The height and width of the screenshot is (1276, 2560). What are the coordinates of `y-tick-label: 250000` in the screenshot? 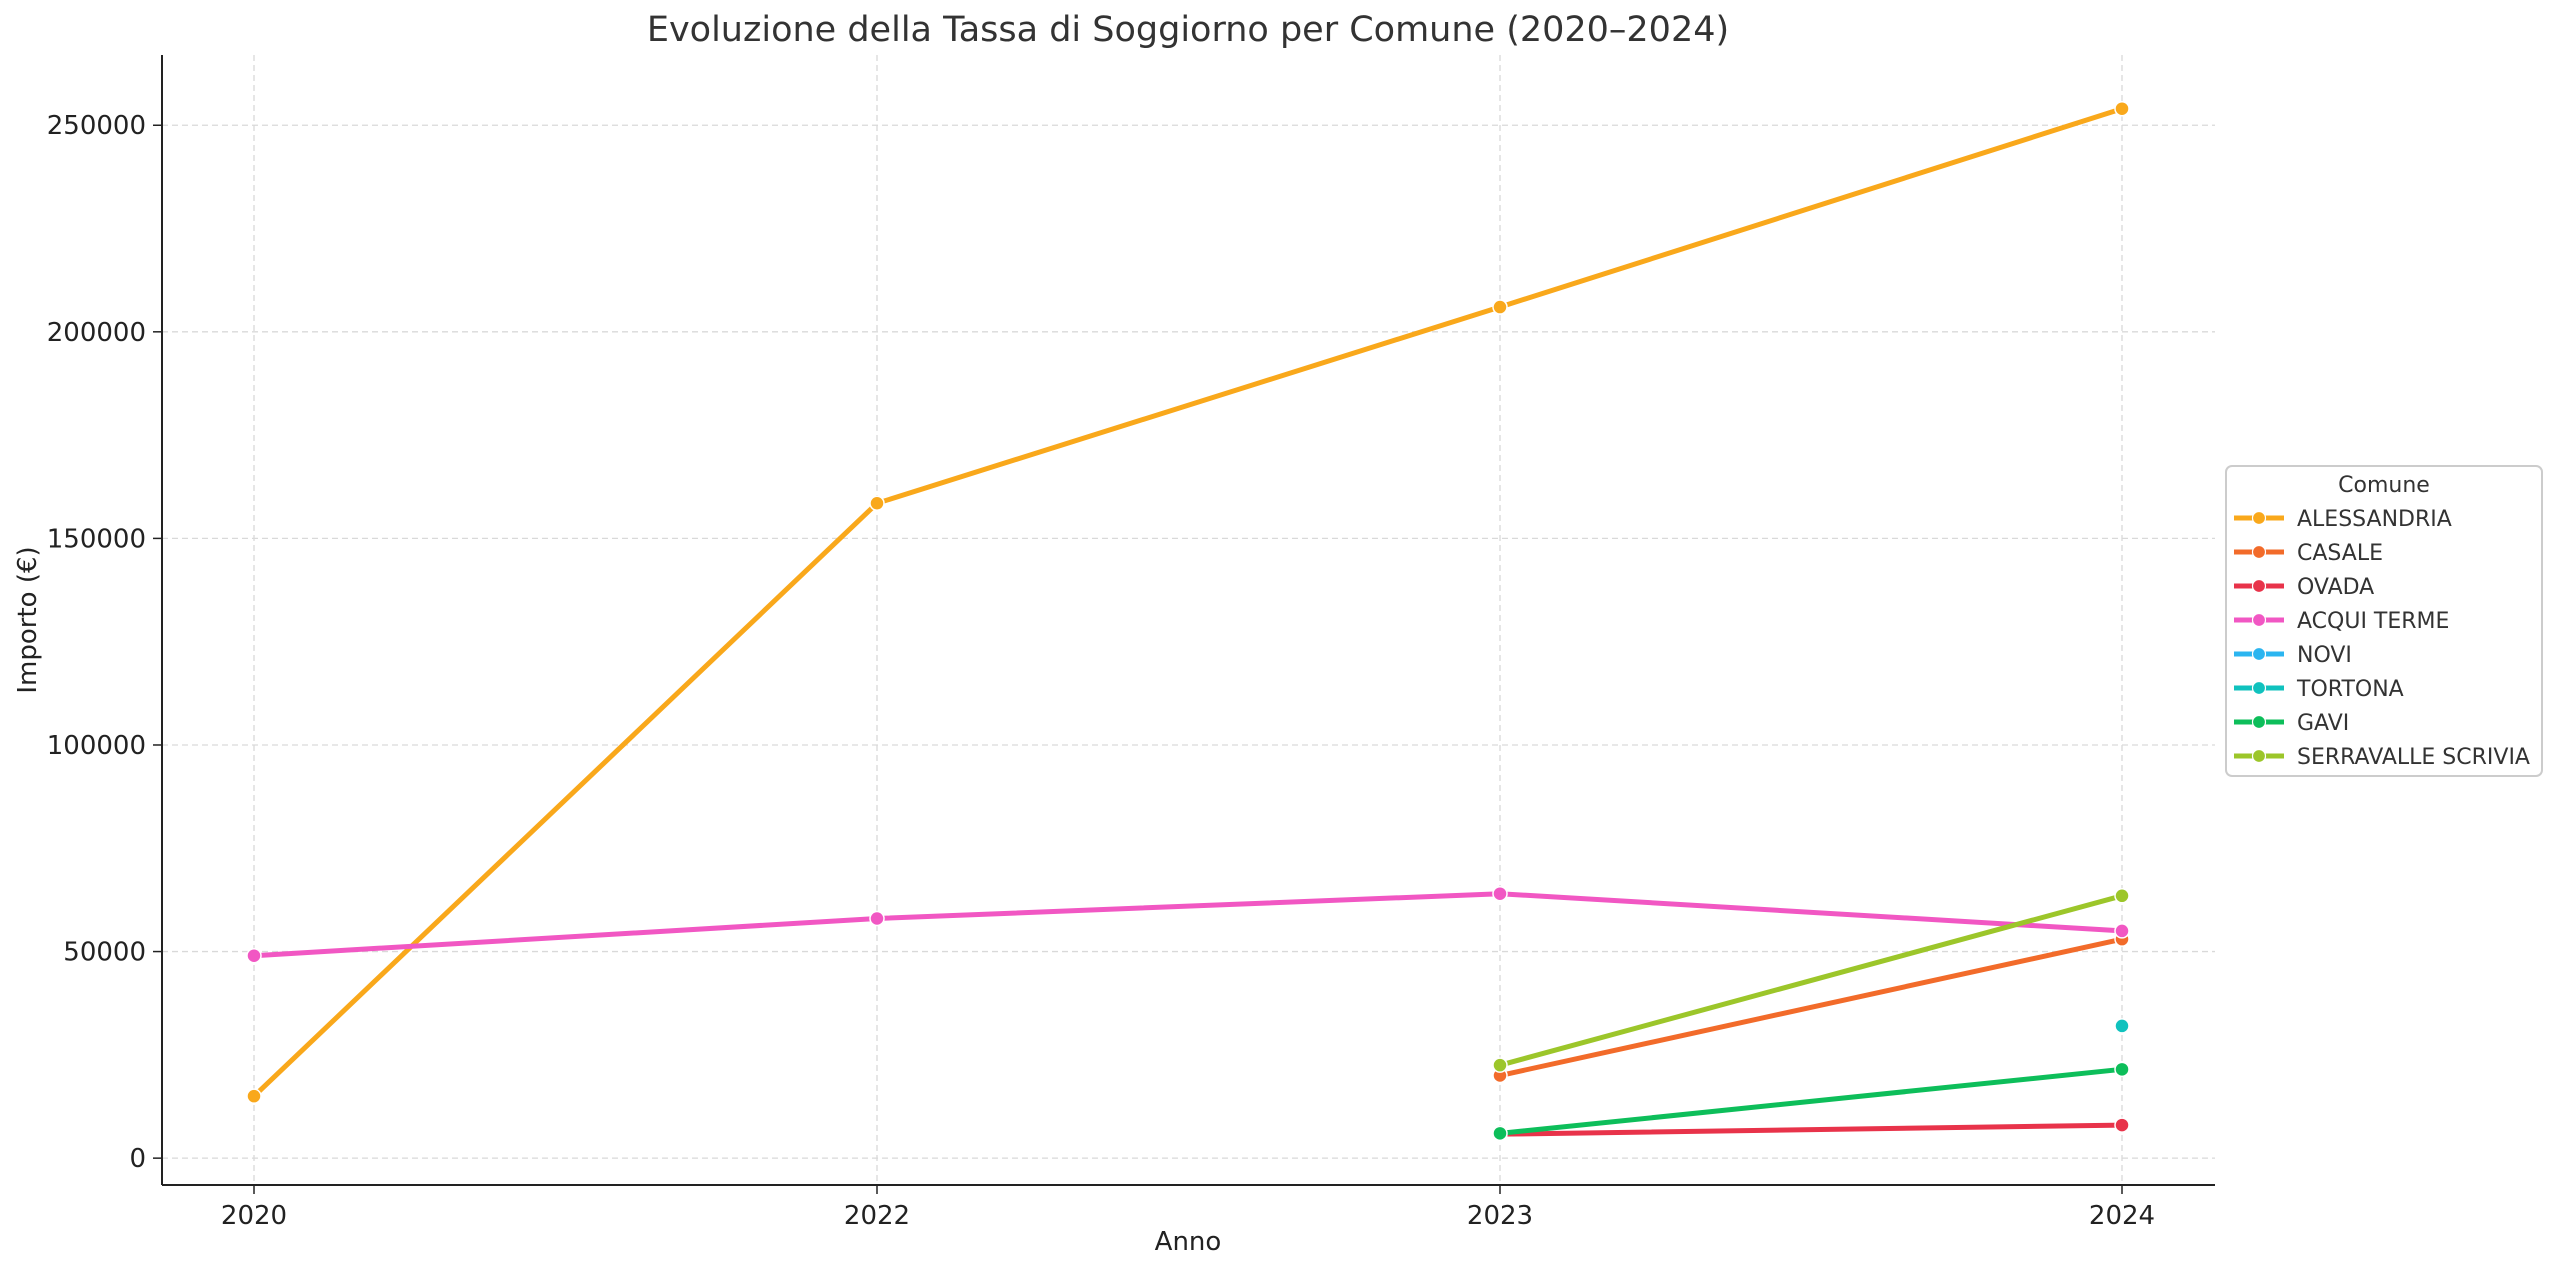 It's located at (96, 126).